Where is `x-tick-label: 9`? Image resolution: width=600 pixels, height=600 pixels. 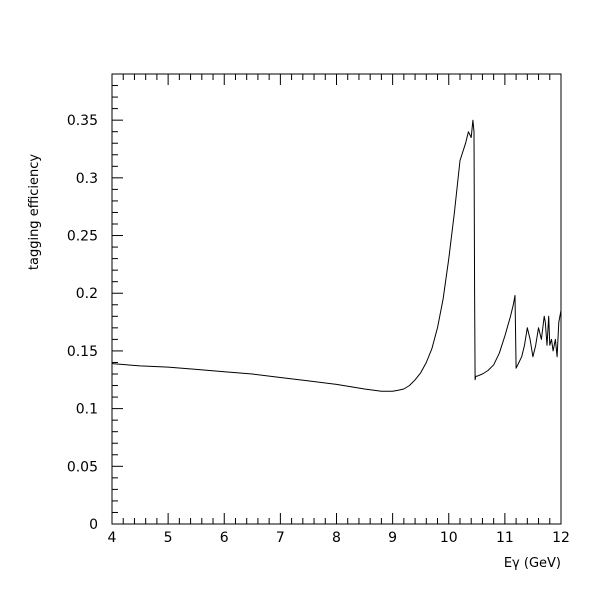 x-tick-label: 9 is located at coordinates (392, 538).